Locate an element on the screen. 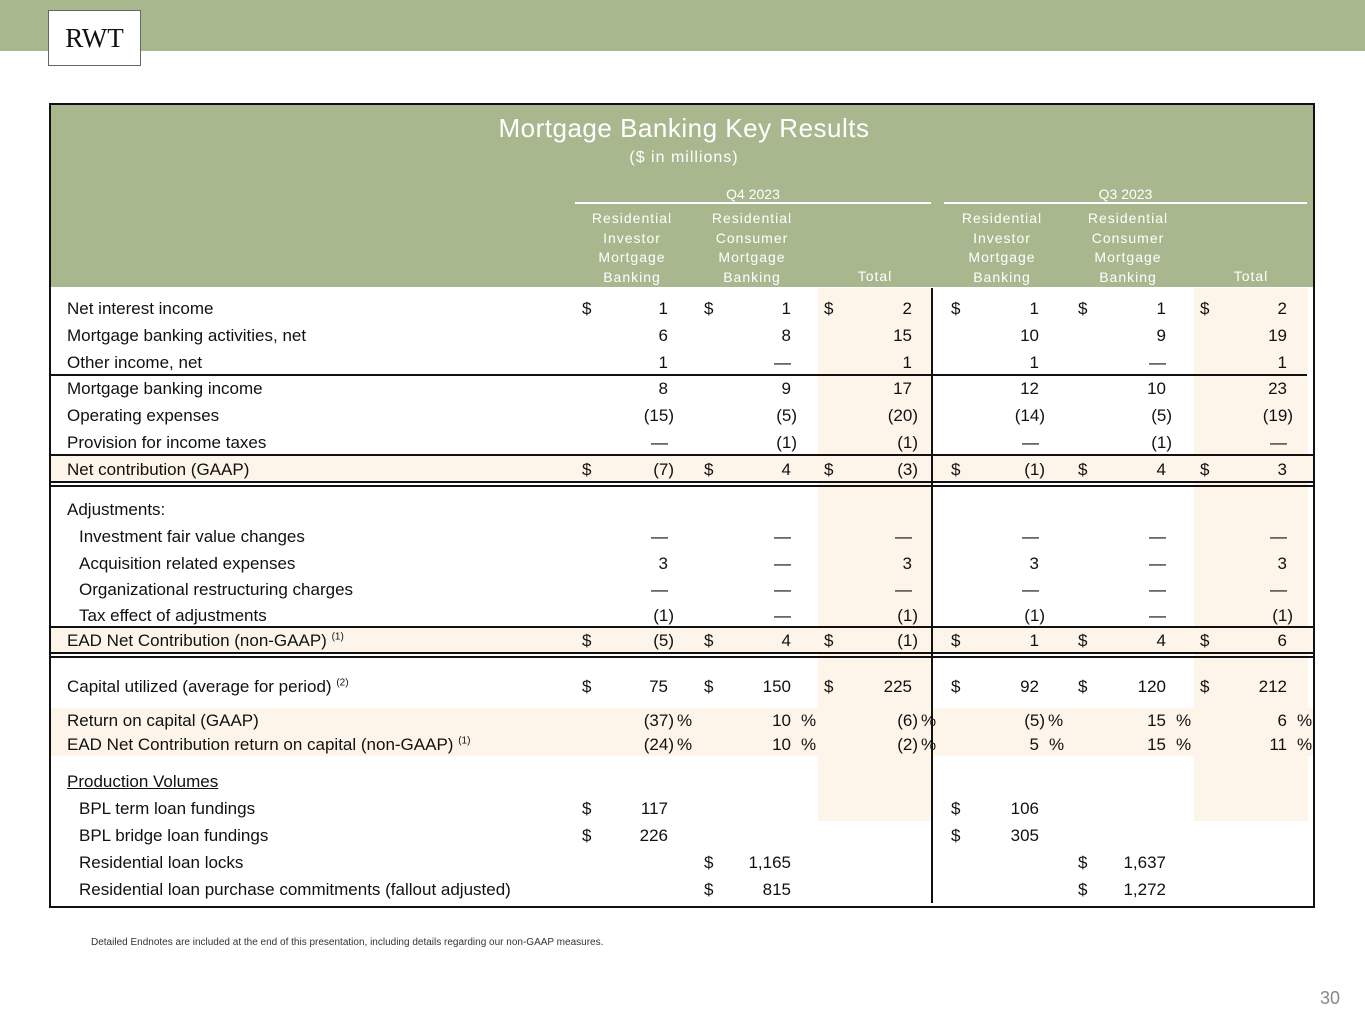 This screenshot has height=1024, width=1365. cell-value: 5 is located at coordinates (1034, 744).